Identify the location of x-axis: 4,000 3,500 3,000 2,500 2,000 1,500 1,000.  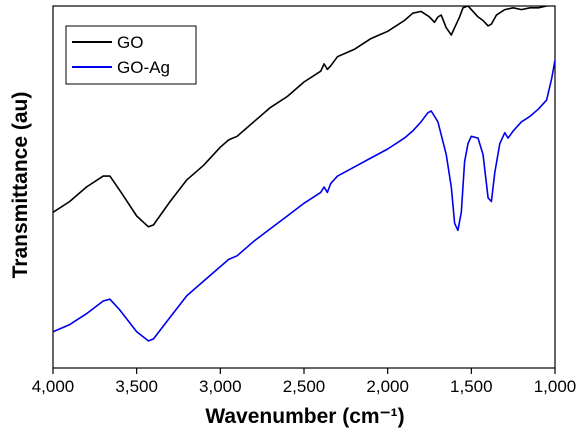
(304, 382).